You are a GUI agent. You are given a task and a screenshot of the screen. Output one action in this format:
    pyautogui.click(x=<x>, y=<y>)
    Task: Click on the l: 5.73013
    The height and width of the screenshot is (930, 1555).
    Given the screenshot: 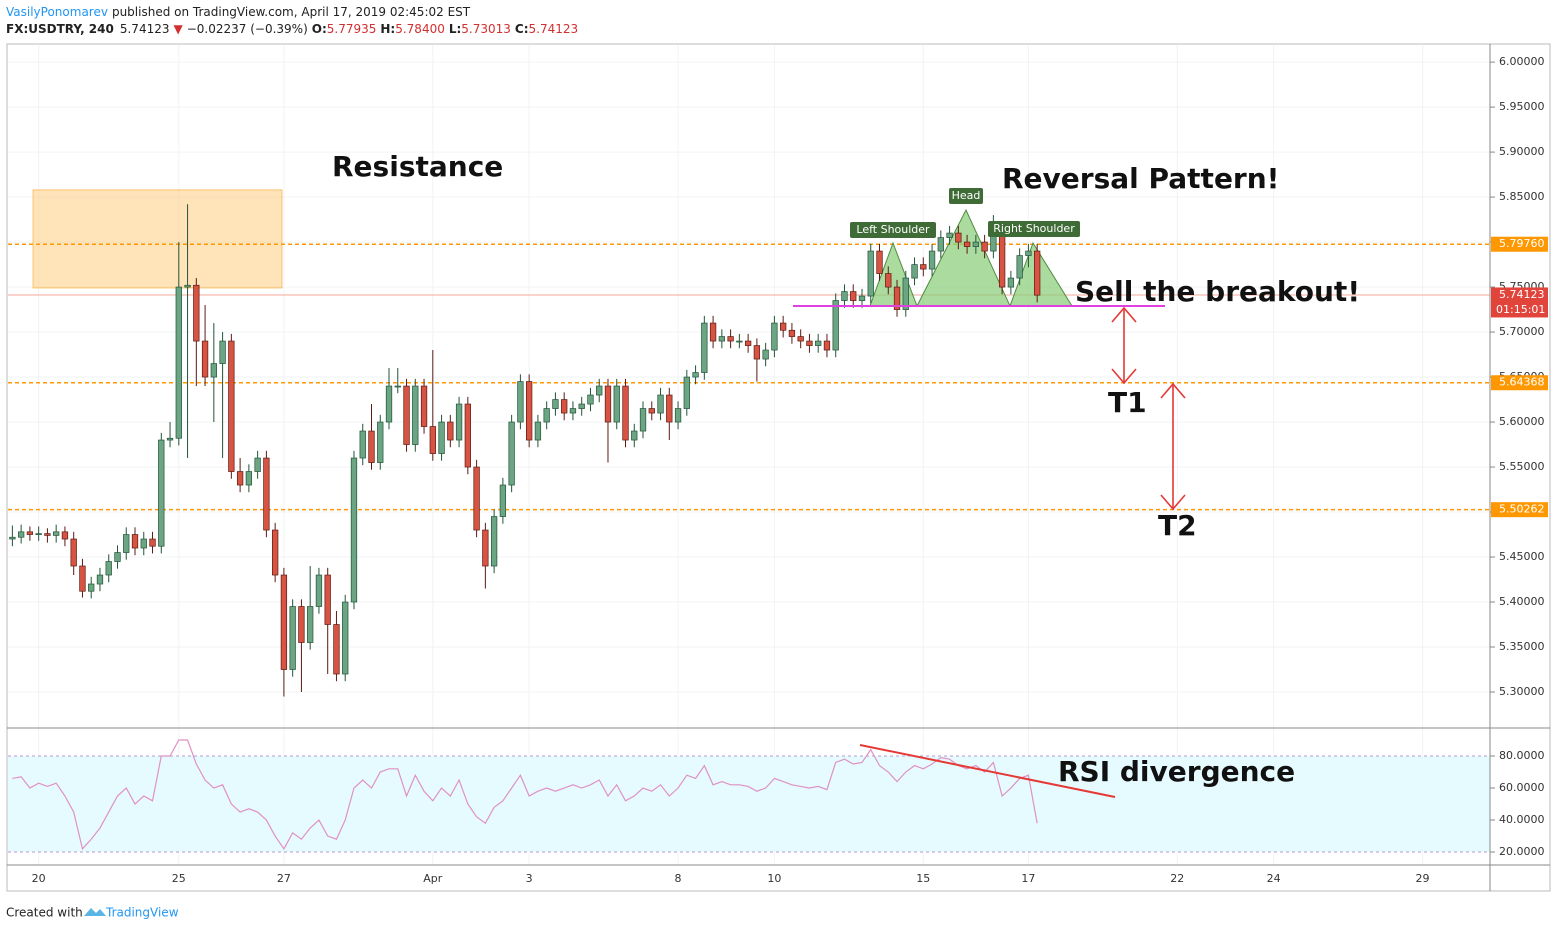 What is the action you would take?
    pyautogui.click(x=486, y=29)
    